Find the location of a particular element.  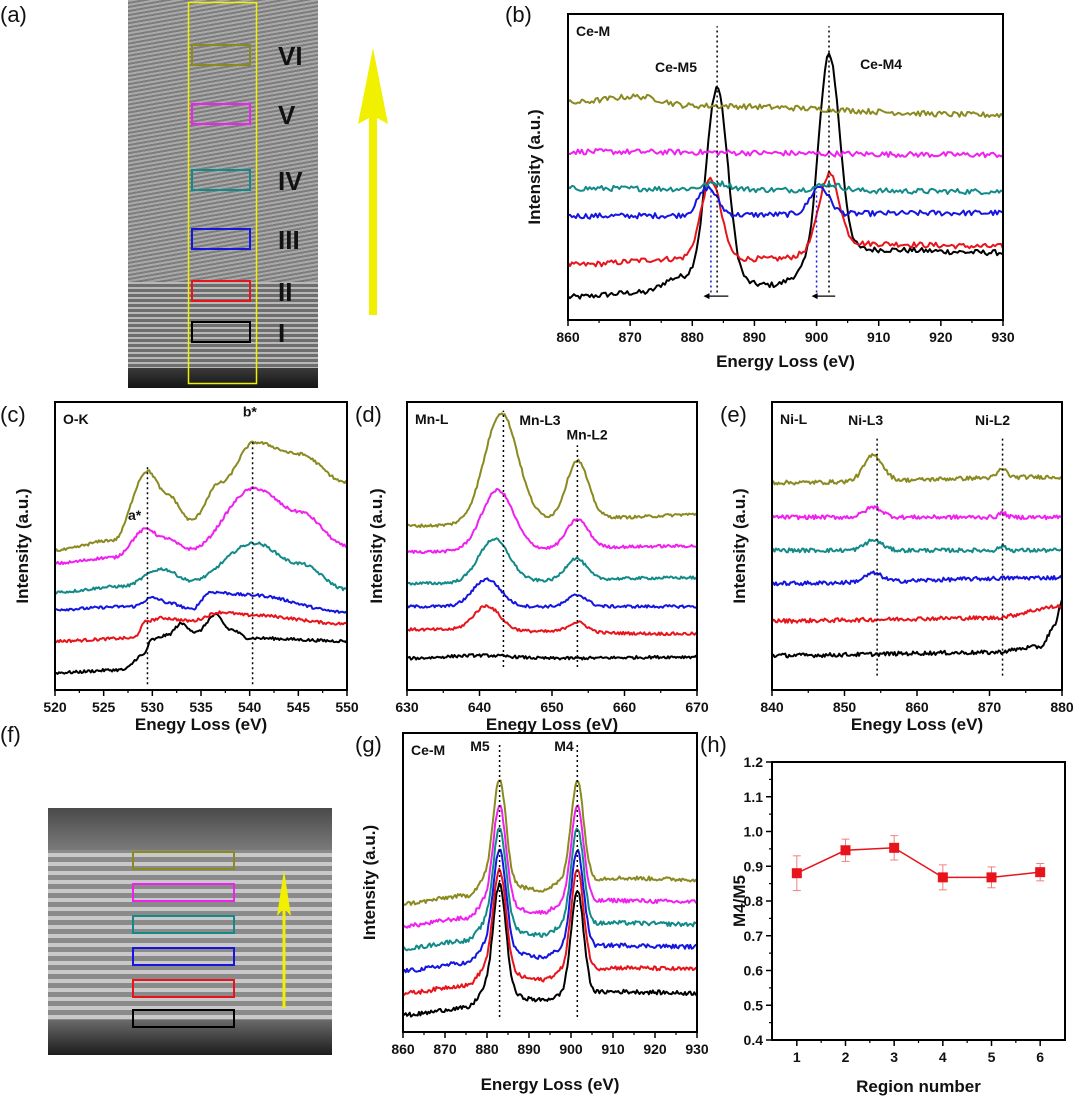

x-tick-label: 910 is located at coordinates (613, 1049).